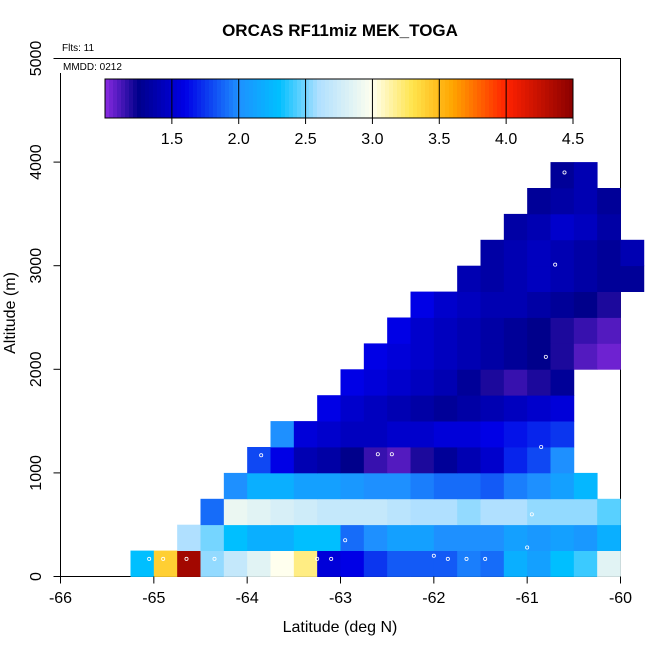 The width and height of the screenshot is (650, 650). What do you see at coordinates (44, 311) in the screenshot?
I see `y-axis: 0 1000 2000 3000 4000 5000` at bounding box center [44, 311].